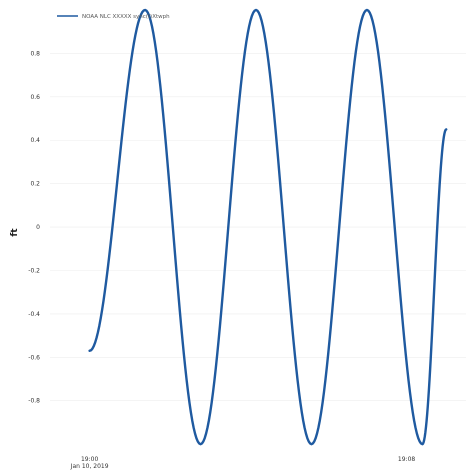 Image resolution: width=468 pixels, height=470 pixels. I want to click on x-tick-label: 19:00, so click(89, 459).